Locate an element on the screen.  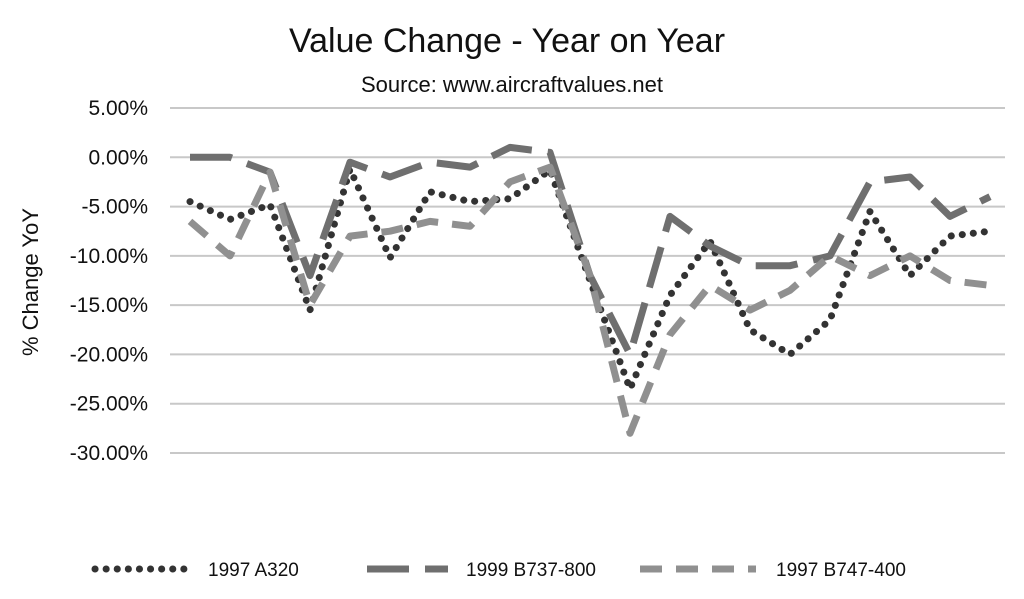
y-tick-label: -30.00% is located at coordinates (109, 453).